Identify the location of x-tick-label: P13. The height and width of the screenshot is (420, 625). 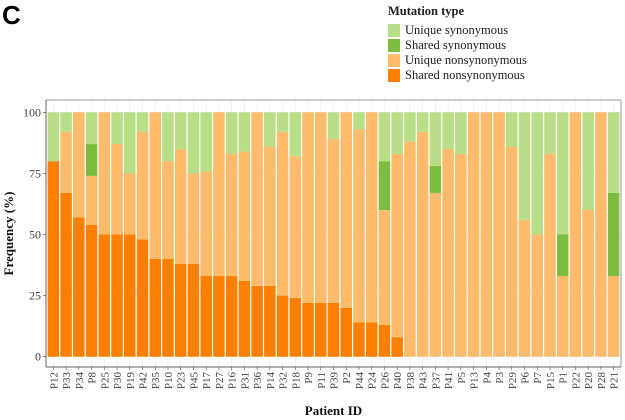
(475, 381).